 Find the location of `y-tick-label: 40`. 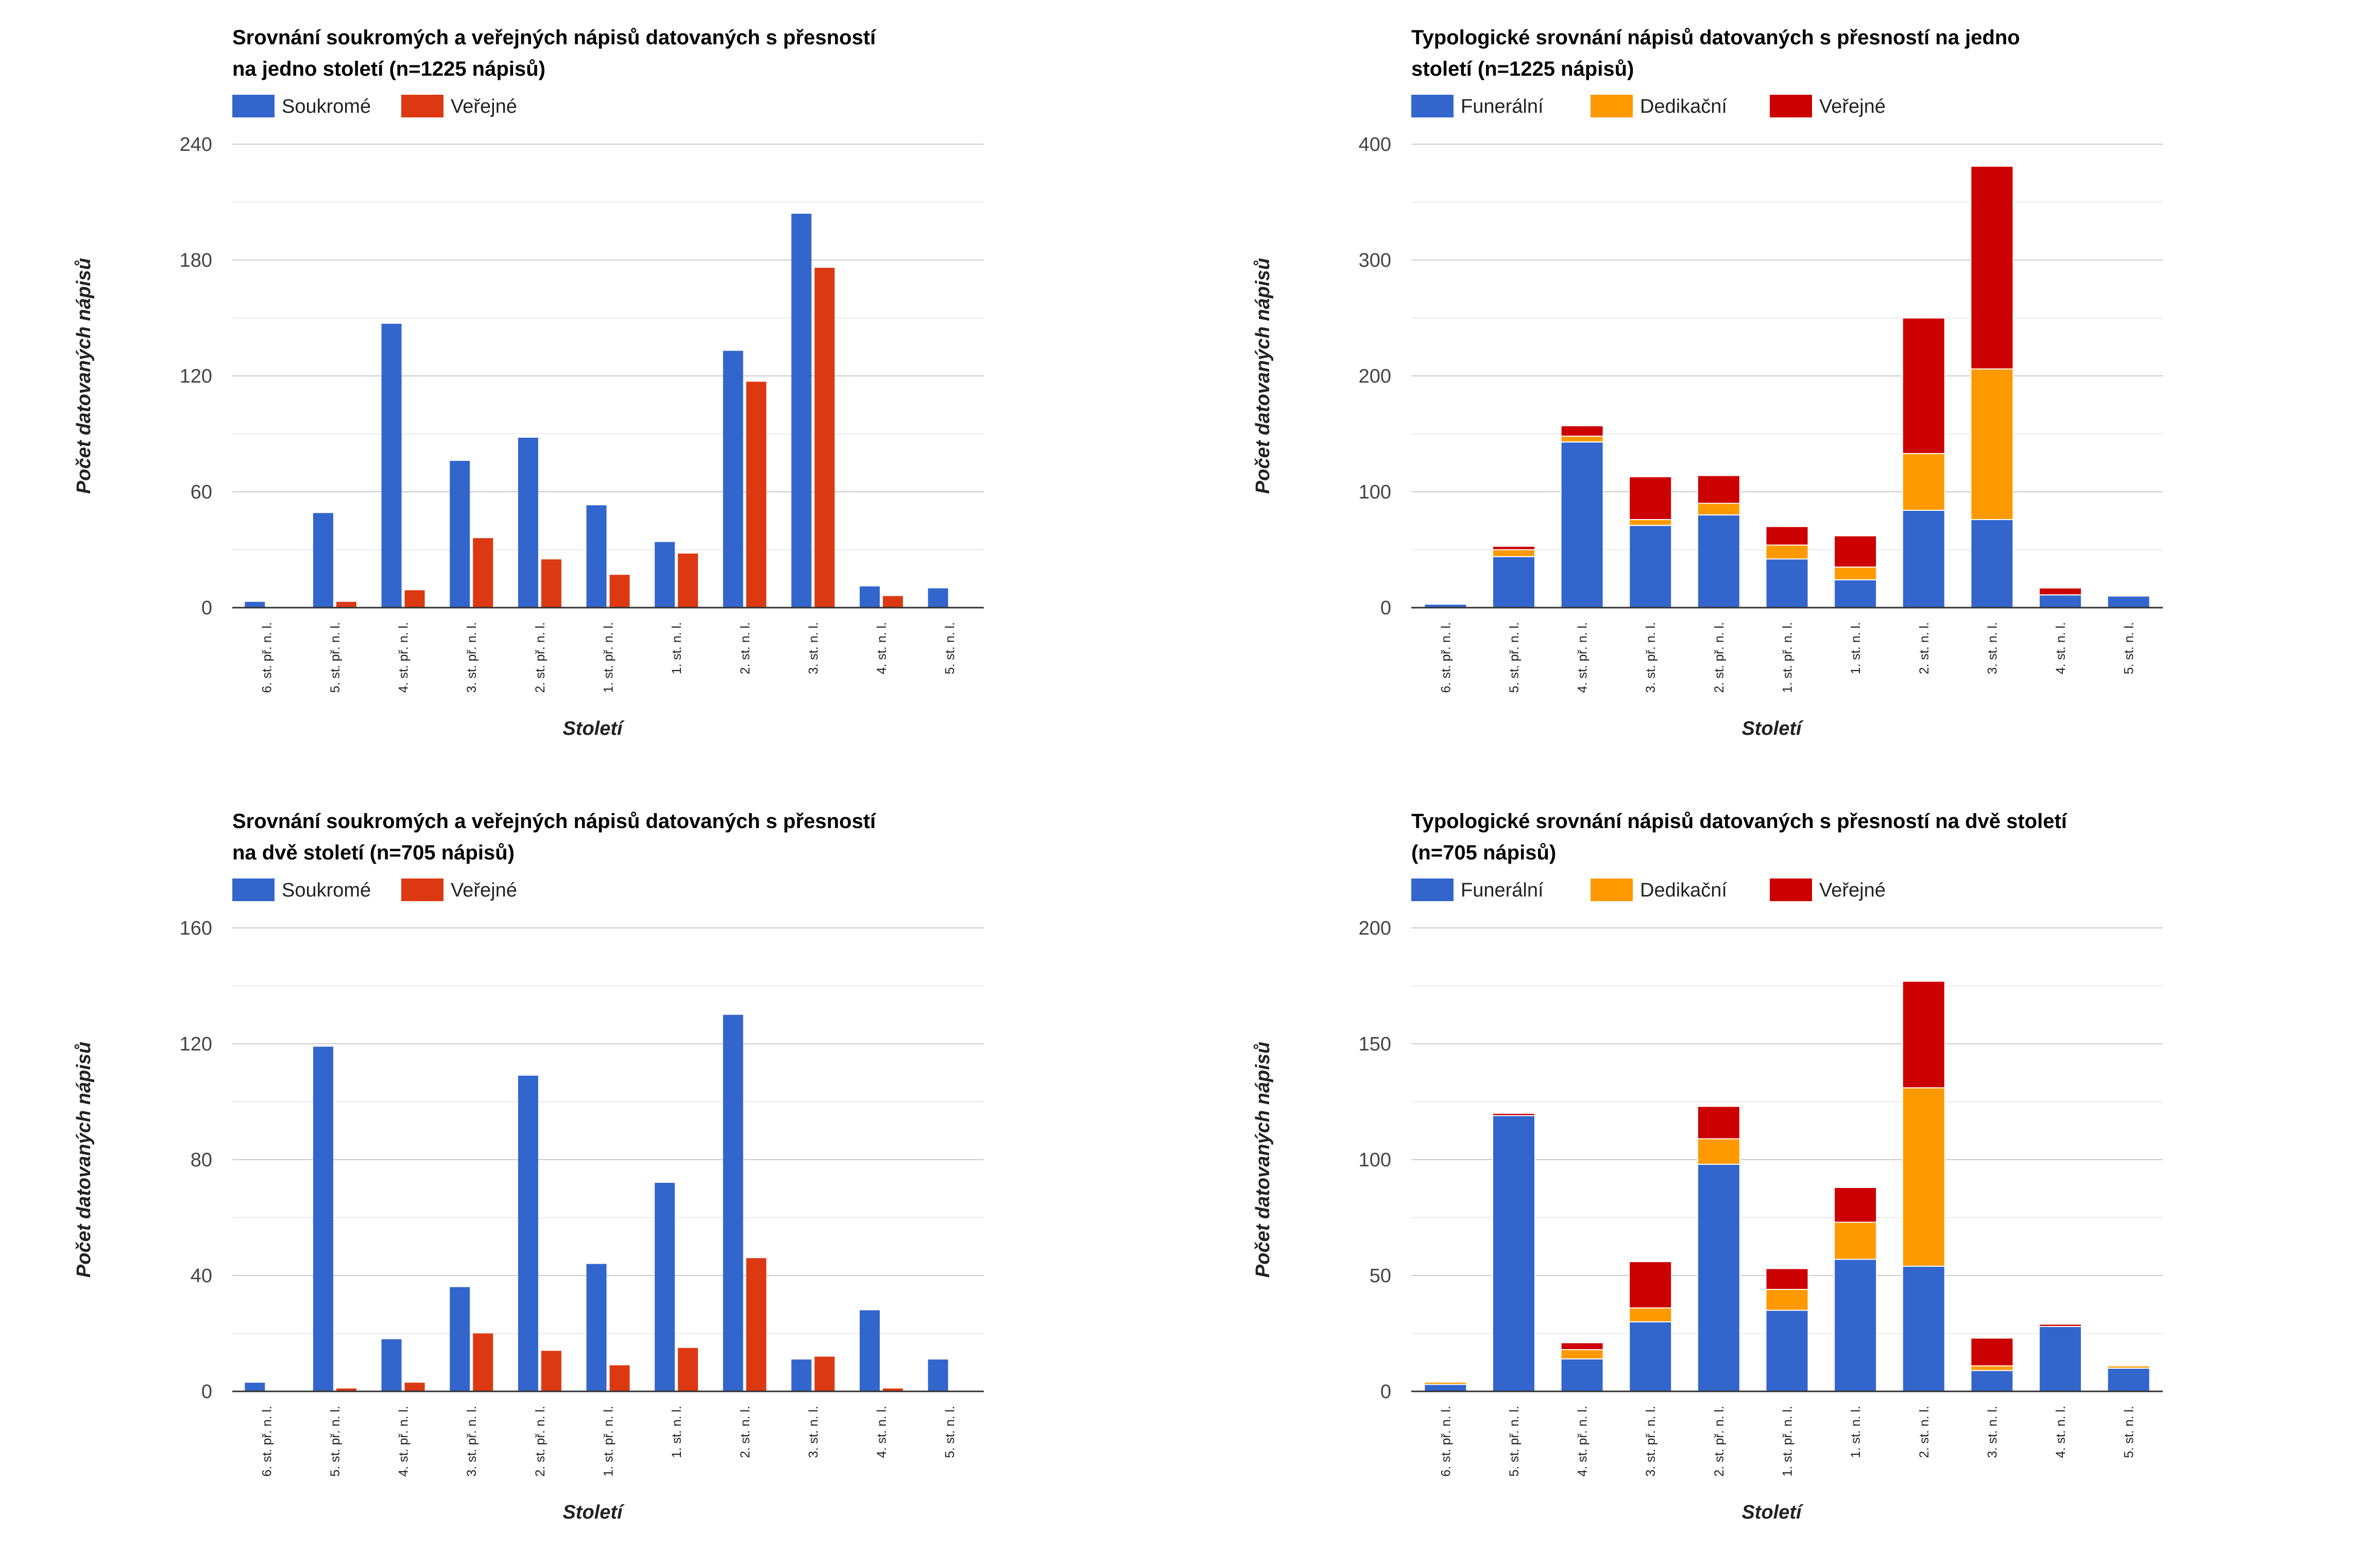

y-tick-label: 40 is located at coordinates (202, 1276).